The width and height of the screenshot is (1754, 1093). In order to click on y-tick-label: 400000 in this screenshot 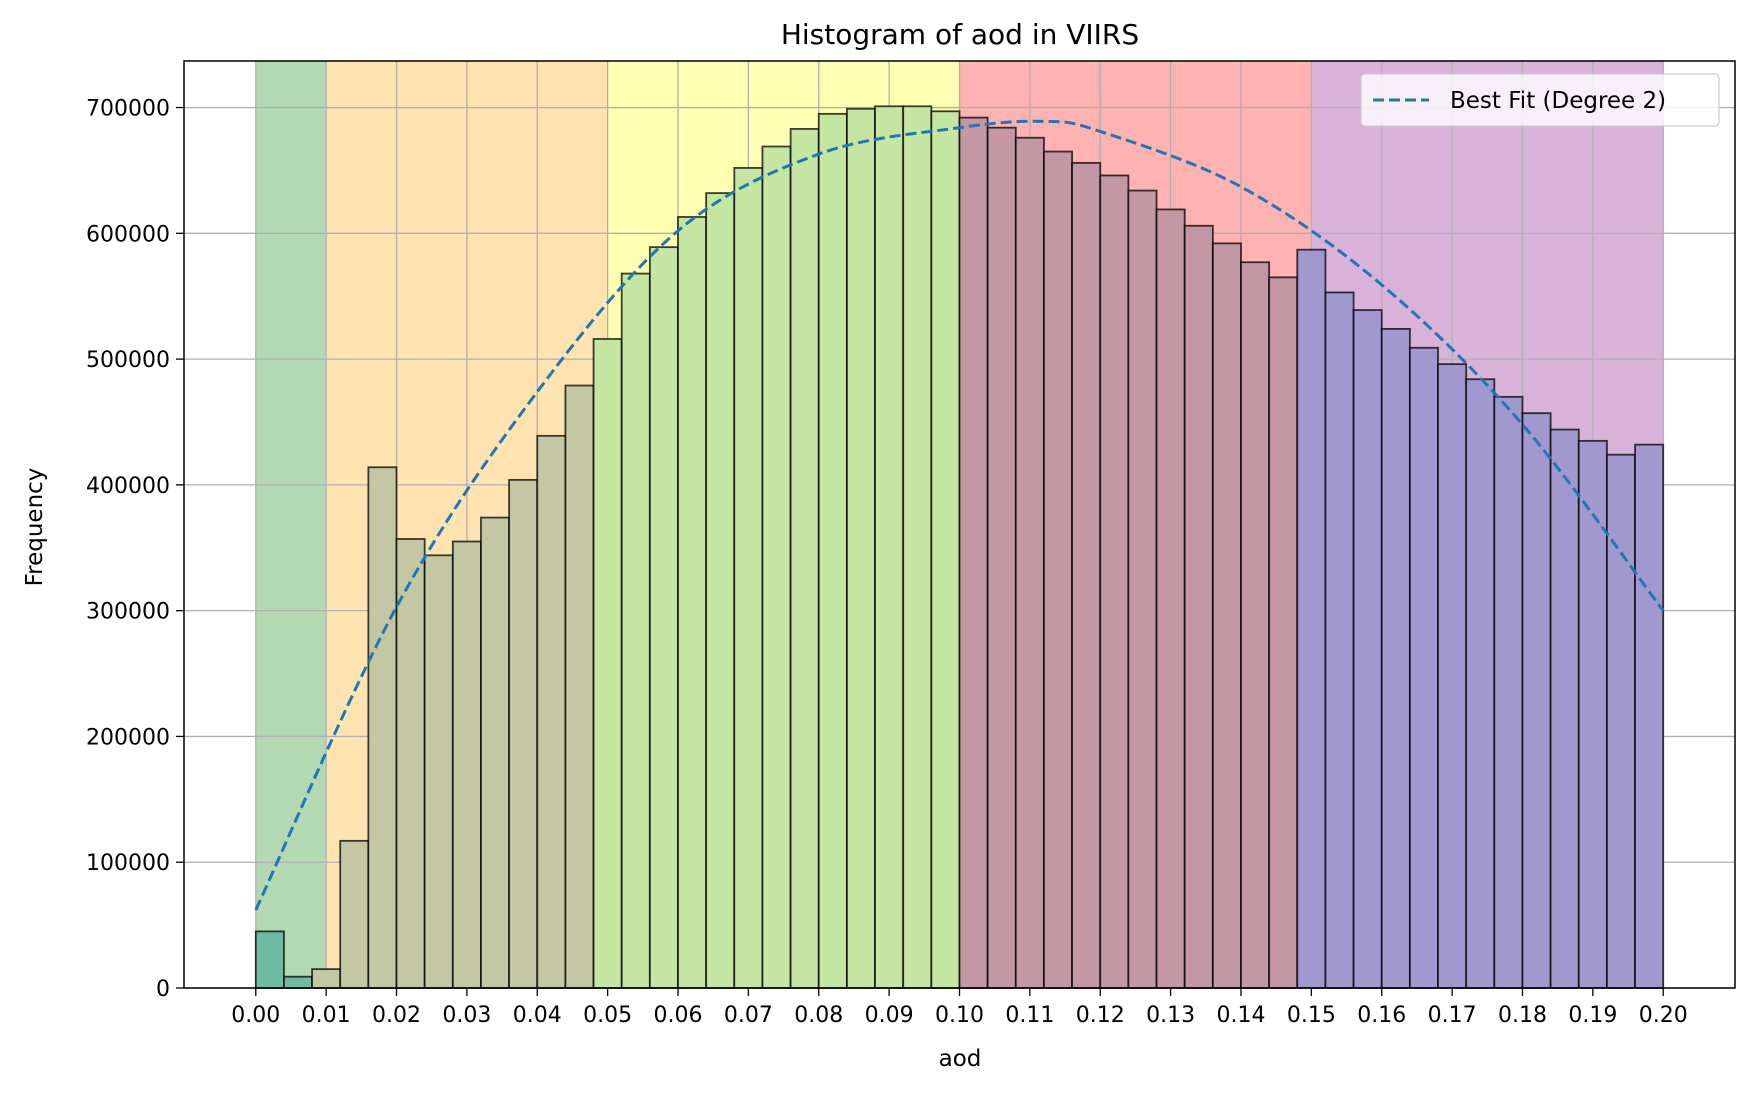, I will do `click(128, 486)`.